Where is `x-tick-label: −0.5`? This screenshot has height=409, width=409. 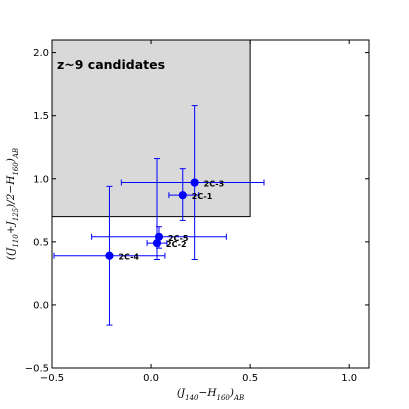 x-tick-label: −0.5 is located at coordinates (52, 378).